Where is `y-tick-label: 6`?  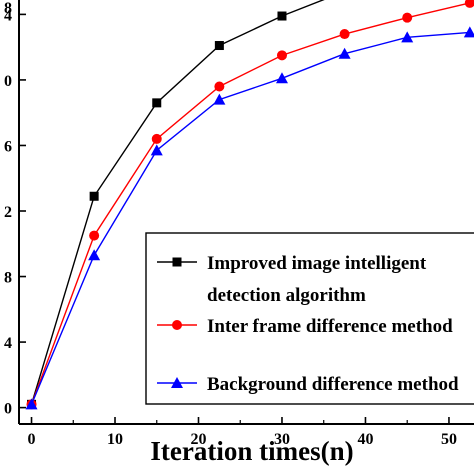 y-tick-label: 6 is located at coordinates (8, 146).